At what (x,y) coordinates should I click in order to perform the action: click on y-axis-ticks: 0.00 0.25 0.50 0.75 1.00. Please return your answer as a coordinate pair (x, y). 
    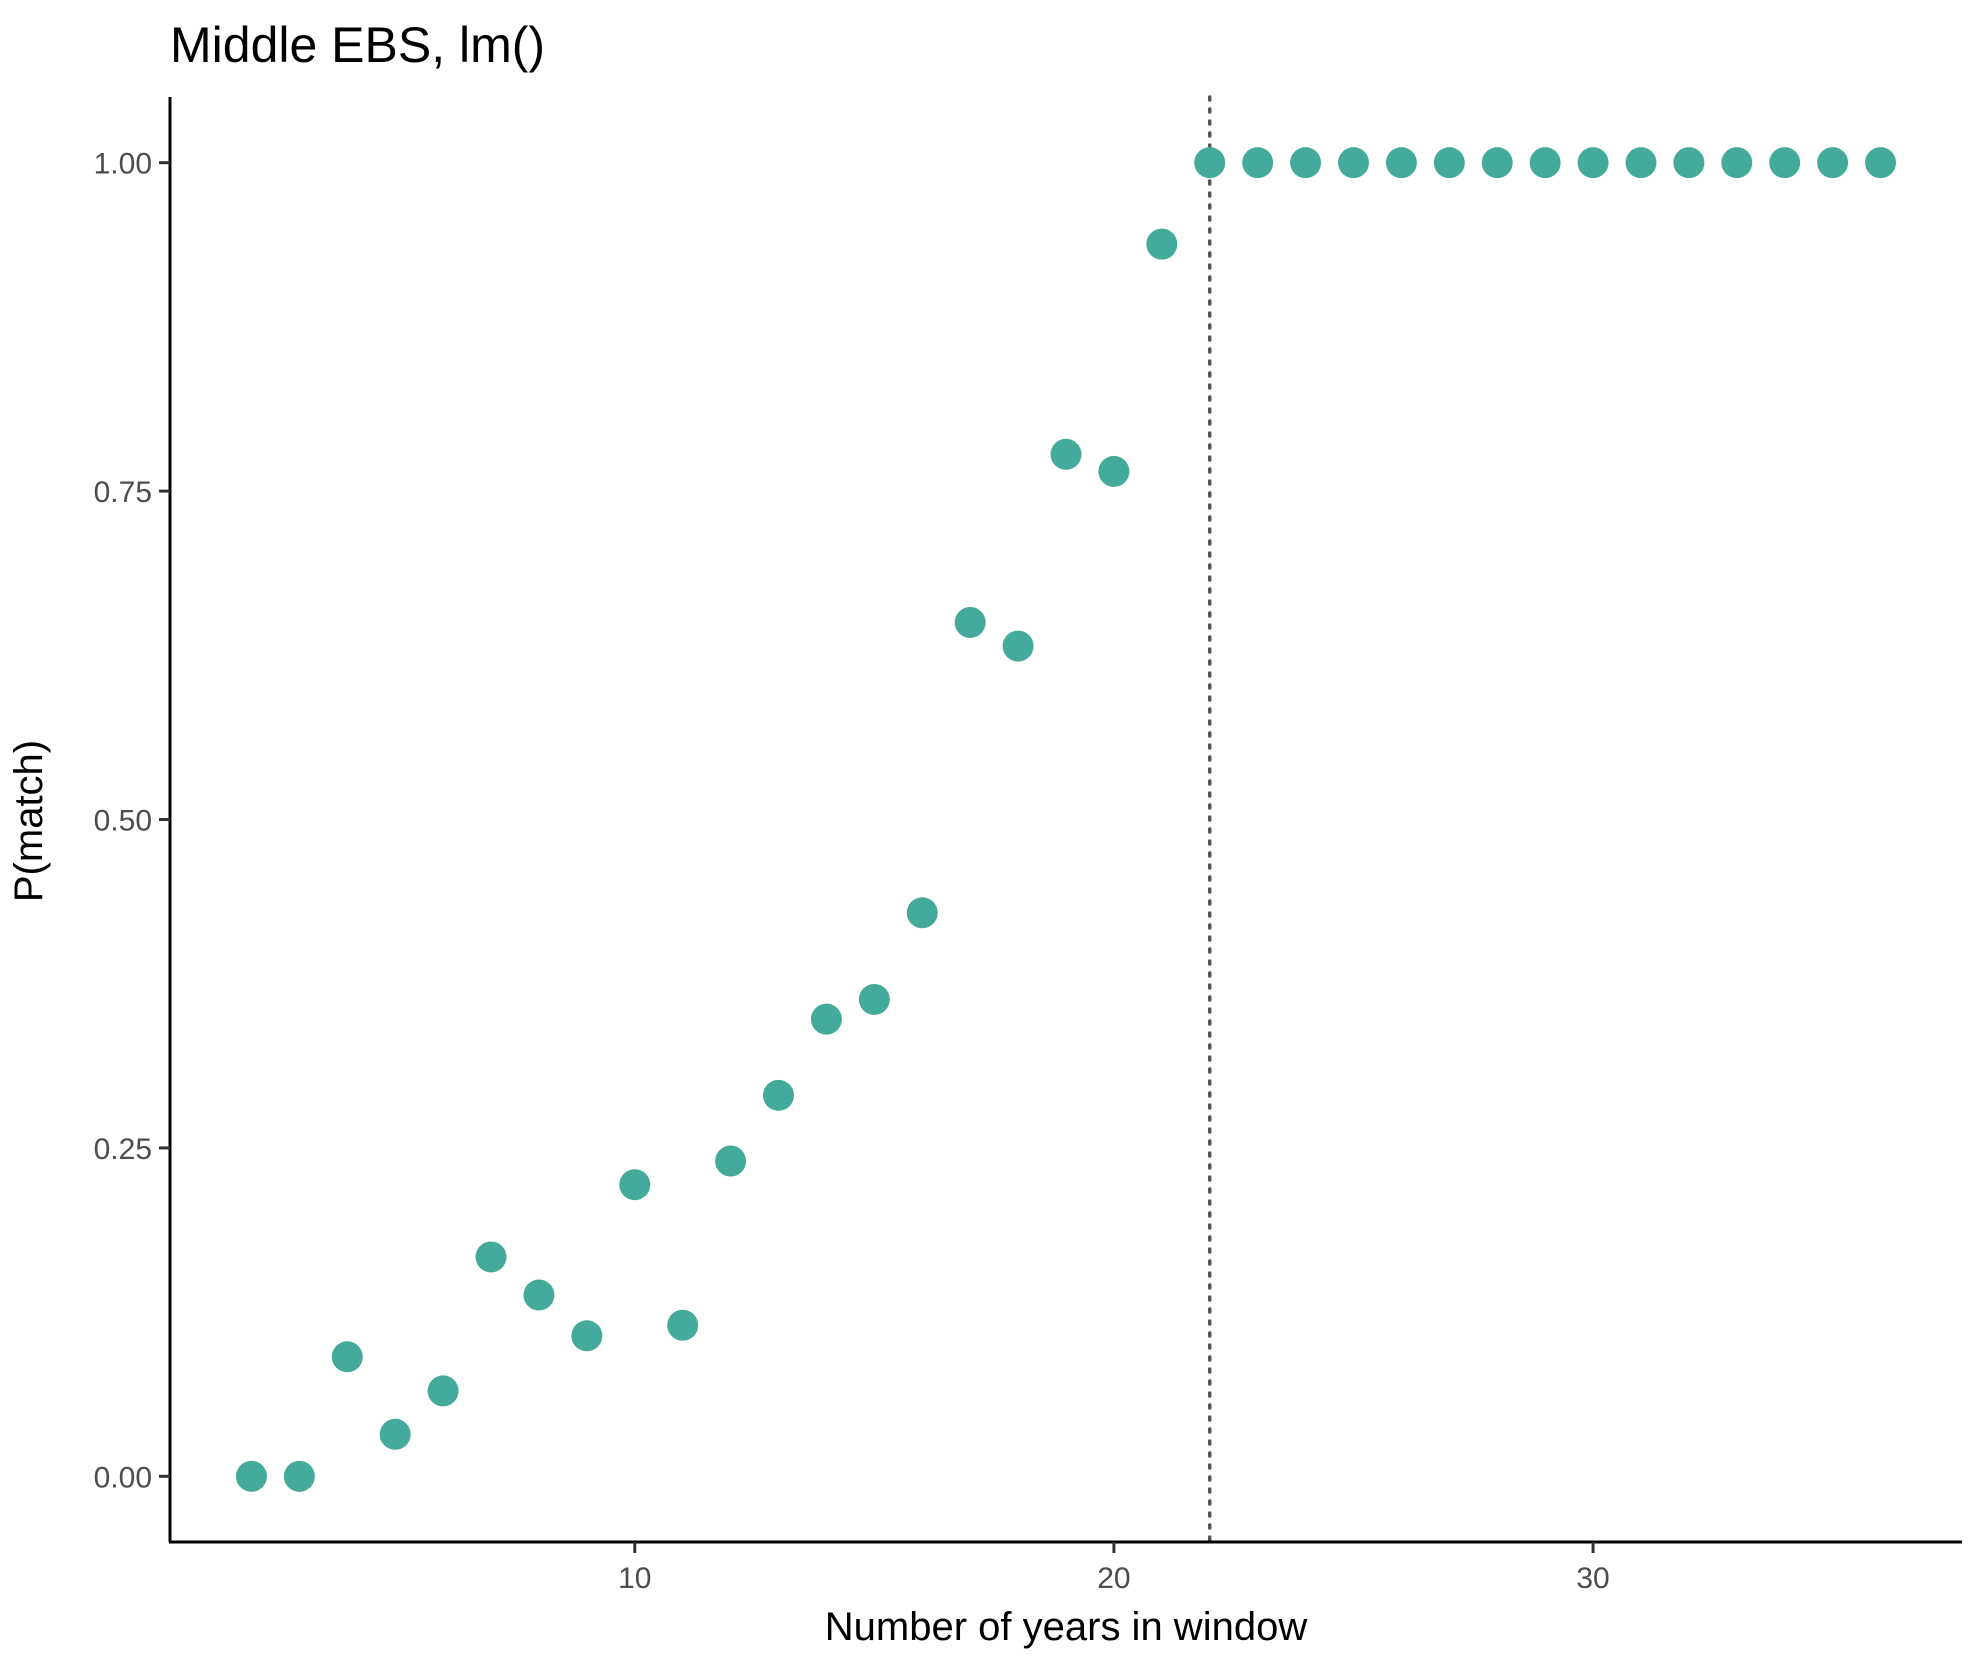
    Looking at the image, I should click on (132, 821).